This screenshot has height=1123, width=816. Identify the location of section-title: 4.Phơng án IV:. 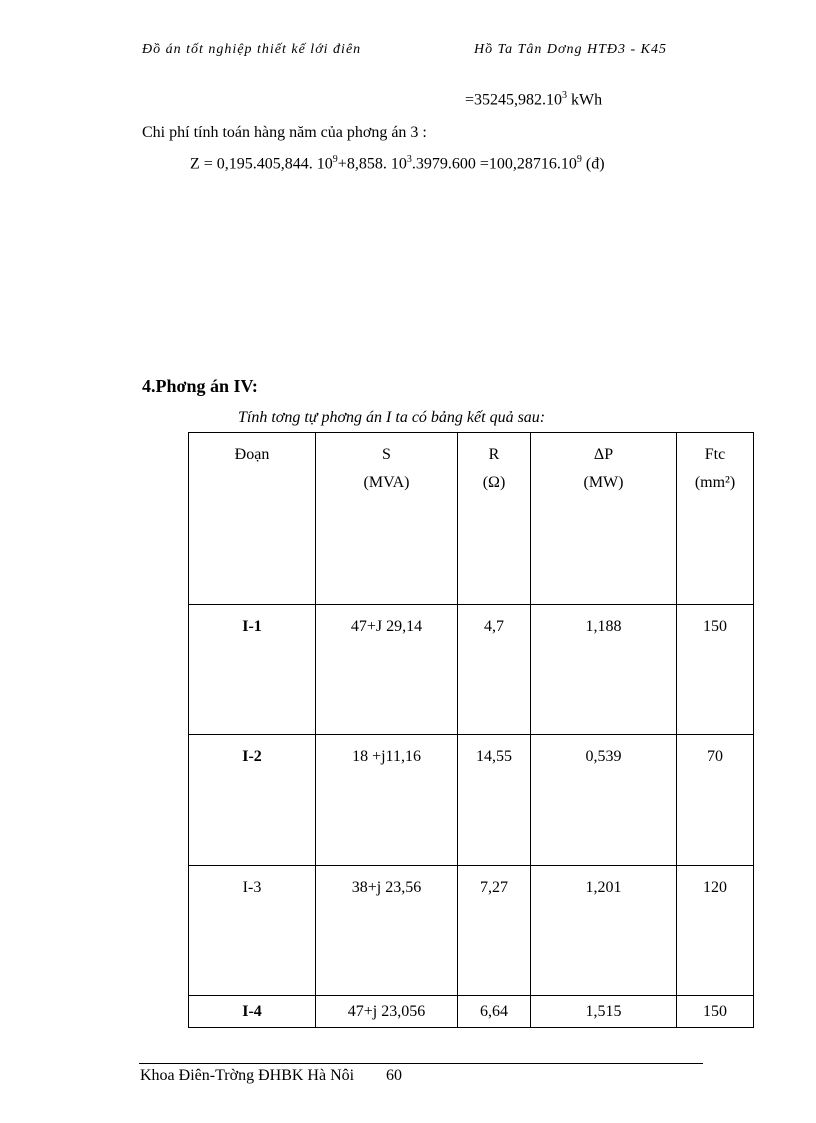
(200, 386).